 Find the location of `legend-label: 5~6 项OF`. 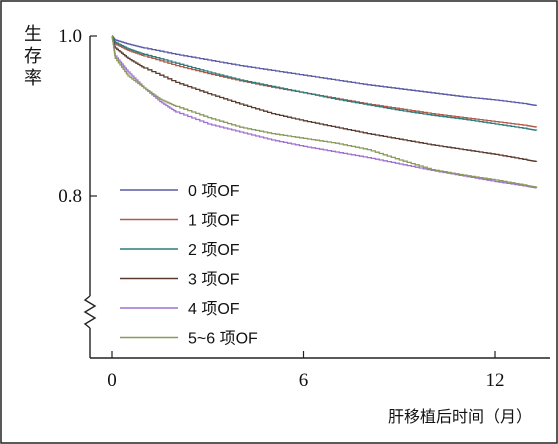

legend-label: 5~6 项OF is located at coordinates (223, 339).